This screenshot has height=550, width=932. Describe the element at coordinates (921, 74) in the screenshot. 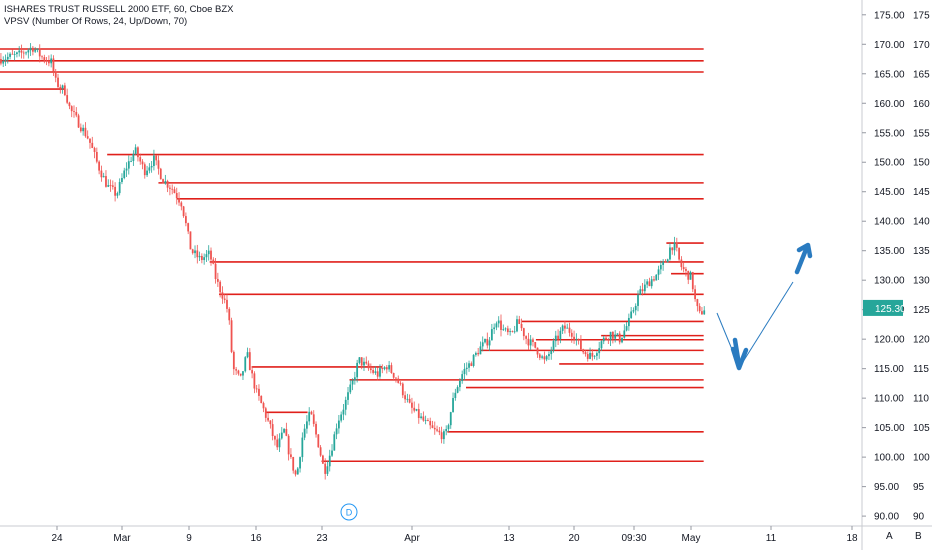

I see `price-tick-label-secondary: 165` at that location.